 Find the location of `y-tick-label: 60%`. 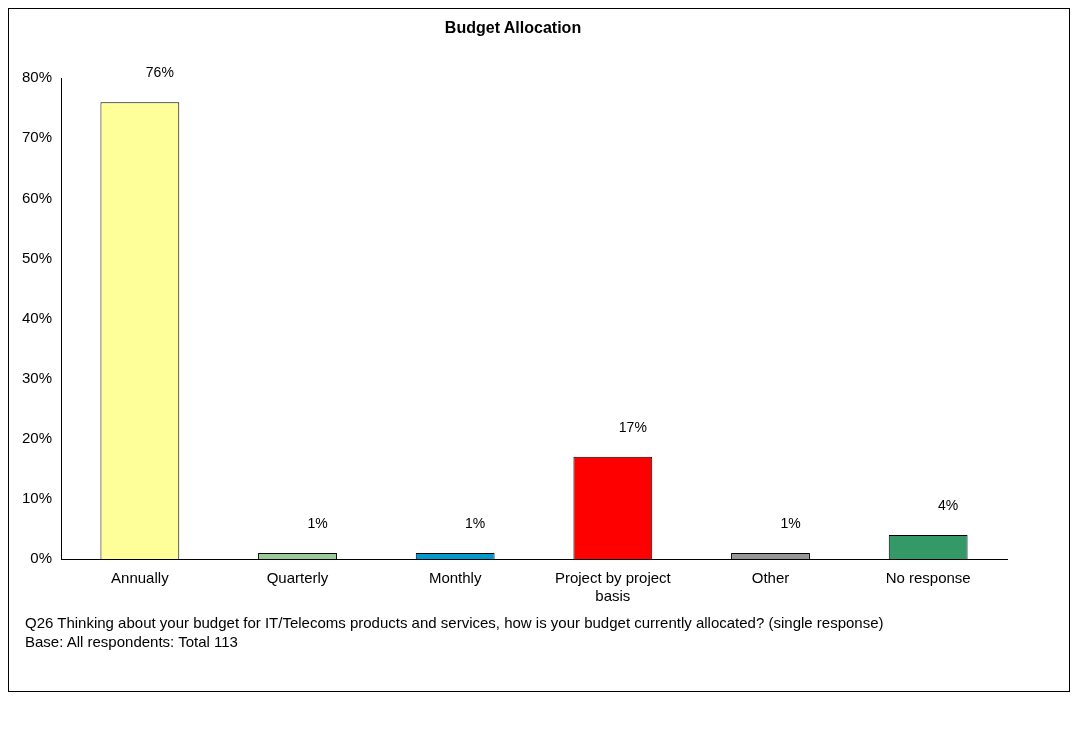

y-tick-label: 60% is located at coordinates (37, 197).